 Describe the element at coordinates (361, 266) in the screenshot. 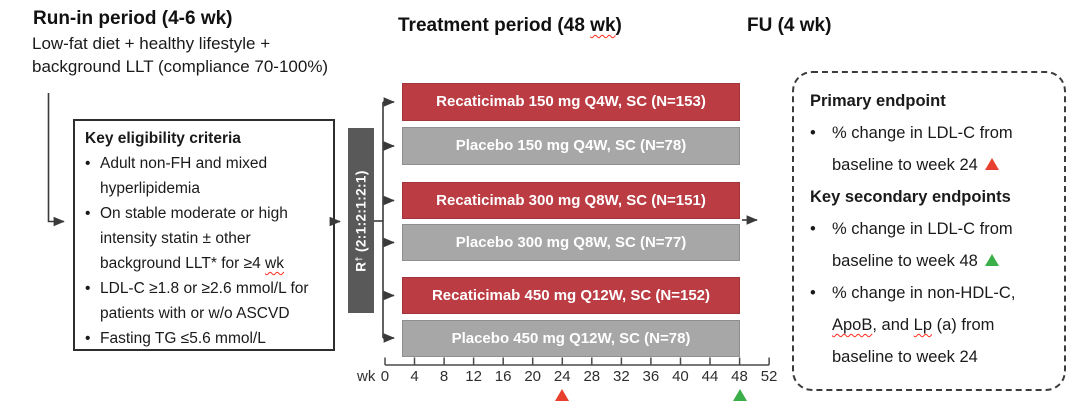

I see `randomization-r: R` at that location.